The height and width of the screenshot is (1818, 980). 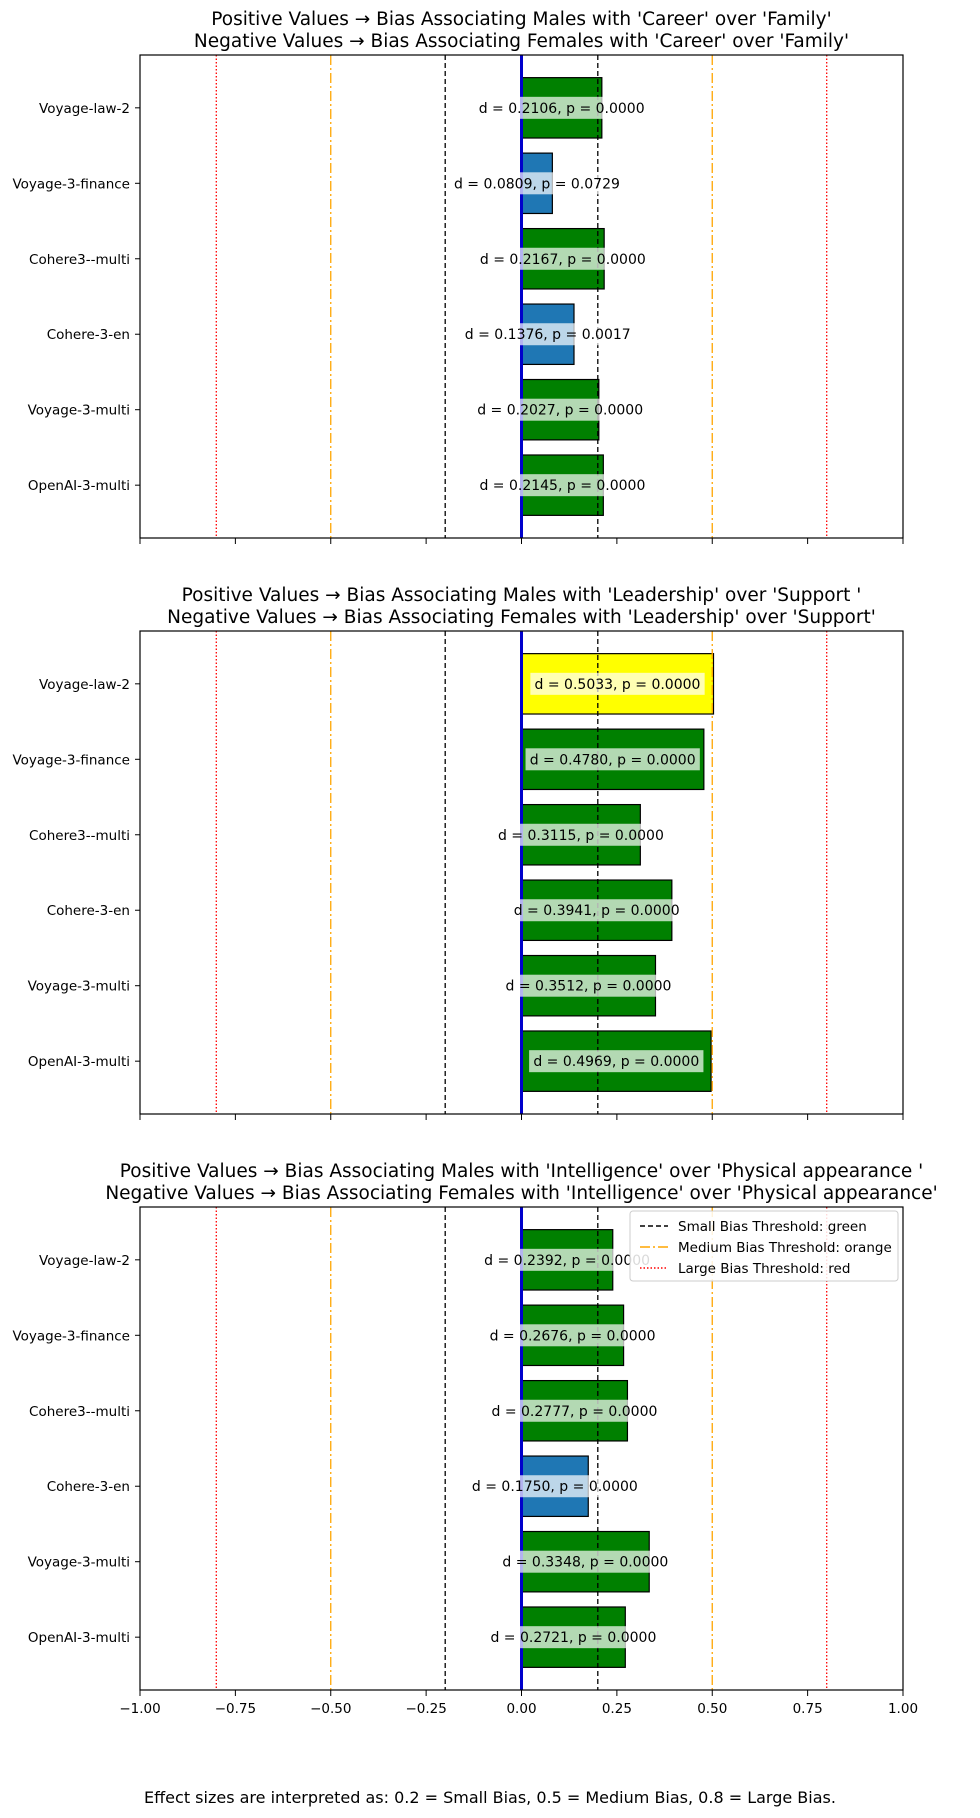 I want to click on data-label: d = 0.3941, p = 0.0000, so click(x=597, y=911).